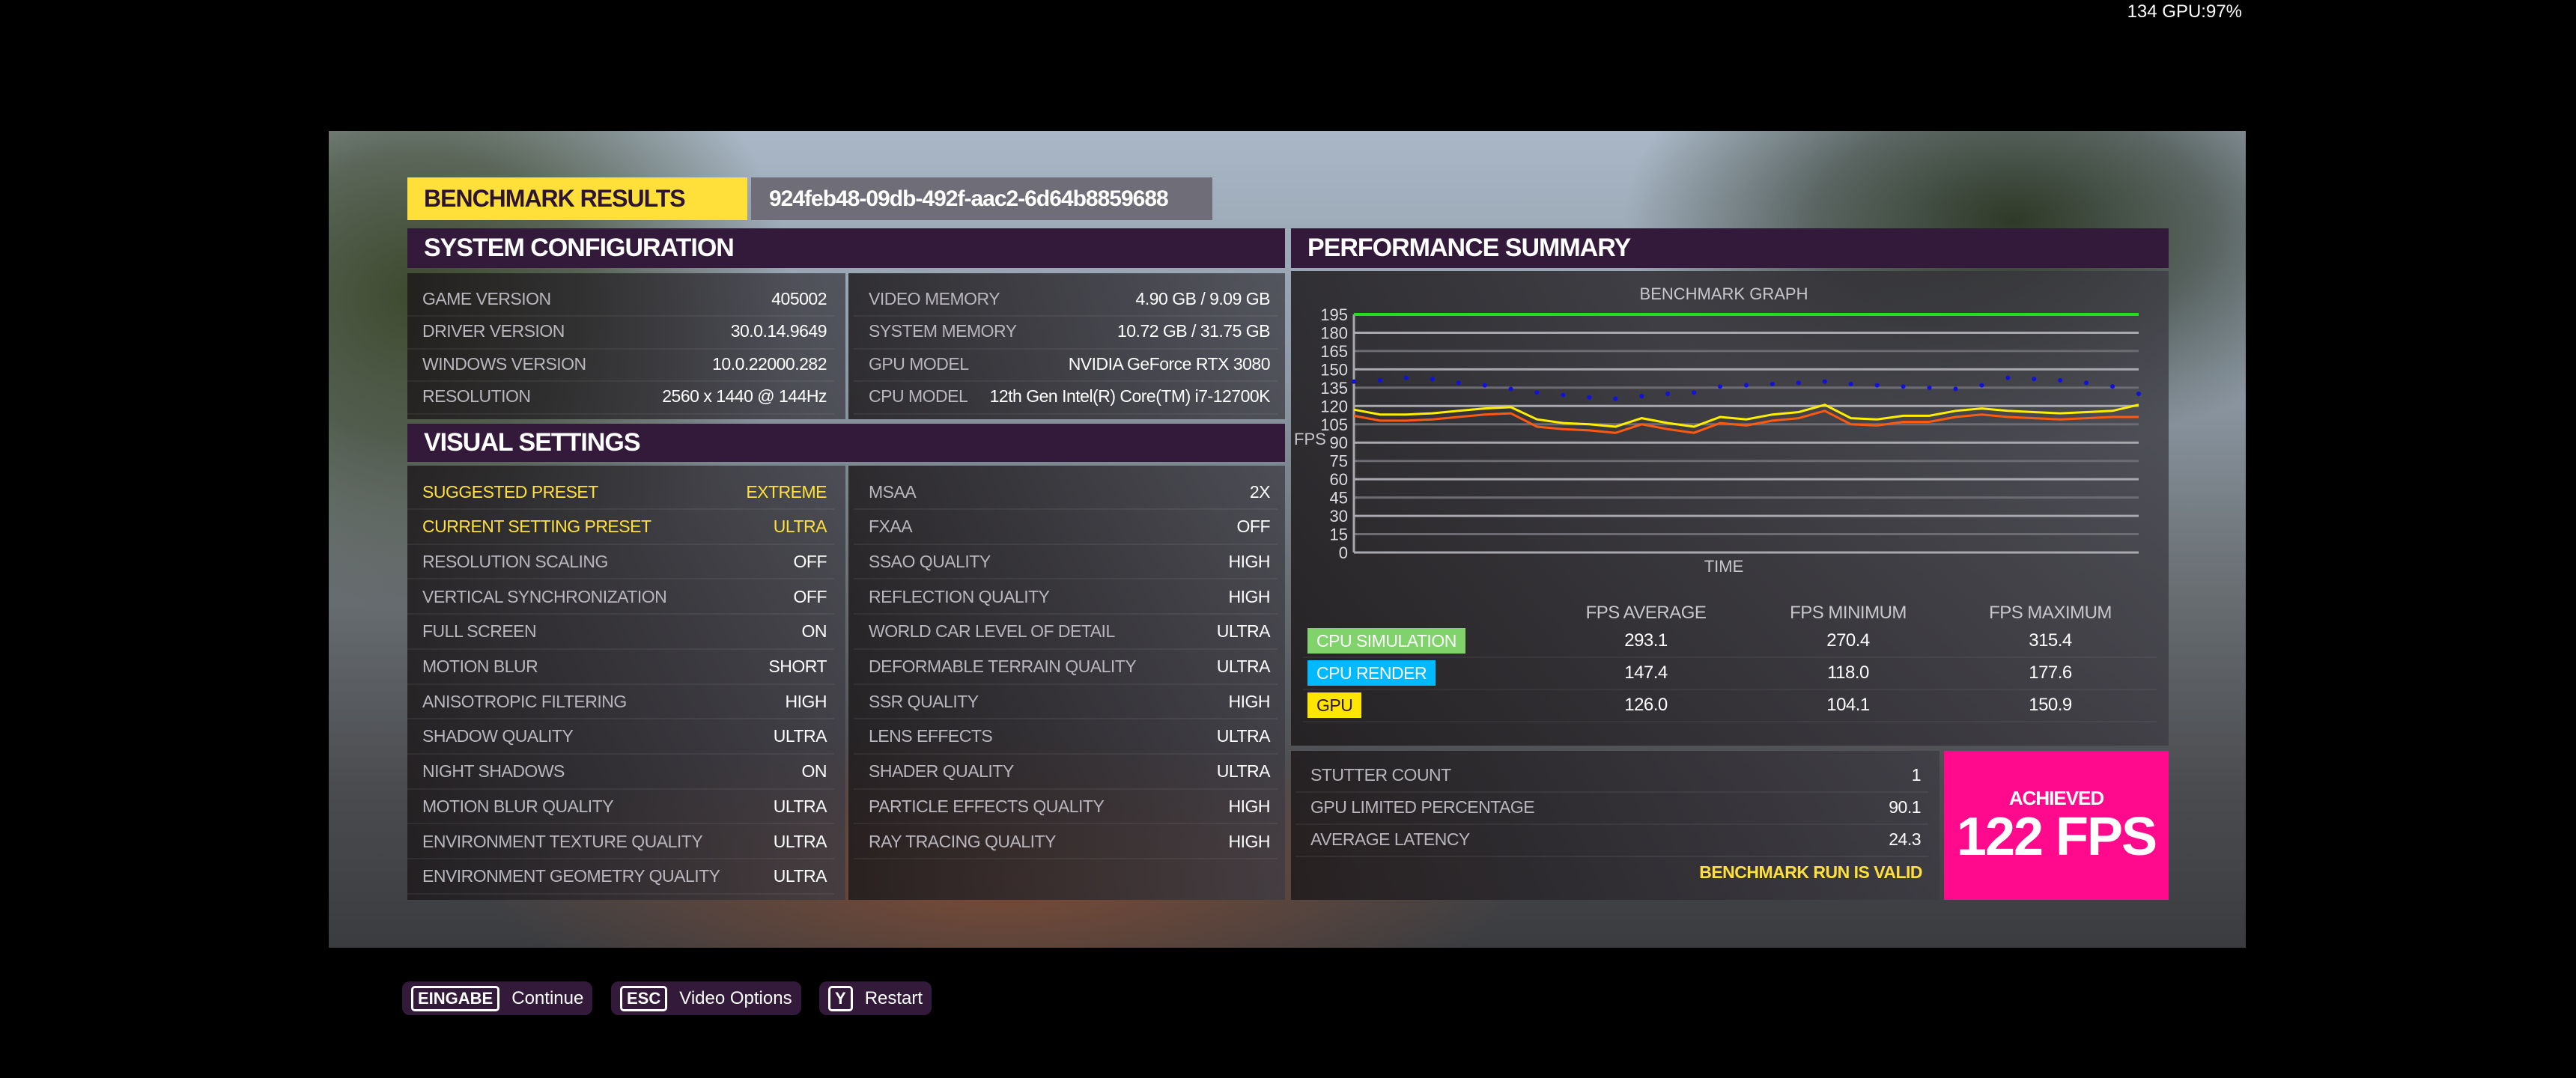 Image resolution: width=2576 pixels, height=1078 pixels. Describe the element at coordinates (1066, 632) in the screenshot. I see `visual-setting-row: WORLD CAR LEVEL OF DETAIL ULTRA` at that location.